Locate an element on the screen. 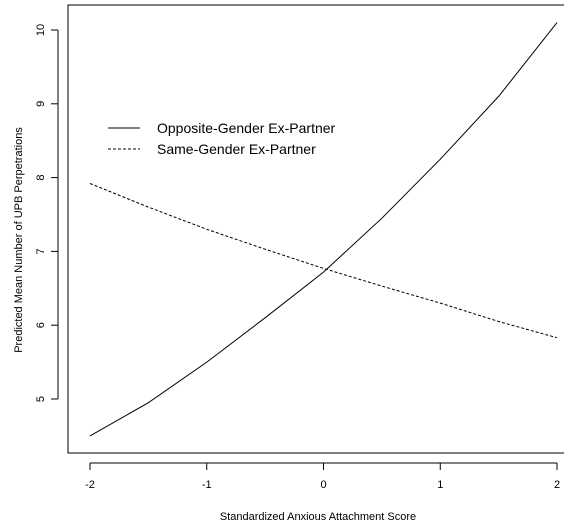 The height and width of the screenshot is (529, 564). legend-label-opposite: Opposite-Gender Ex-Partner is located at coordinates (246, 128).